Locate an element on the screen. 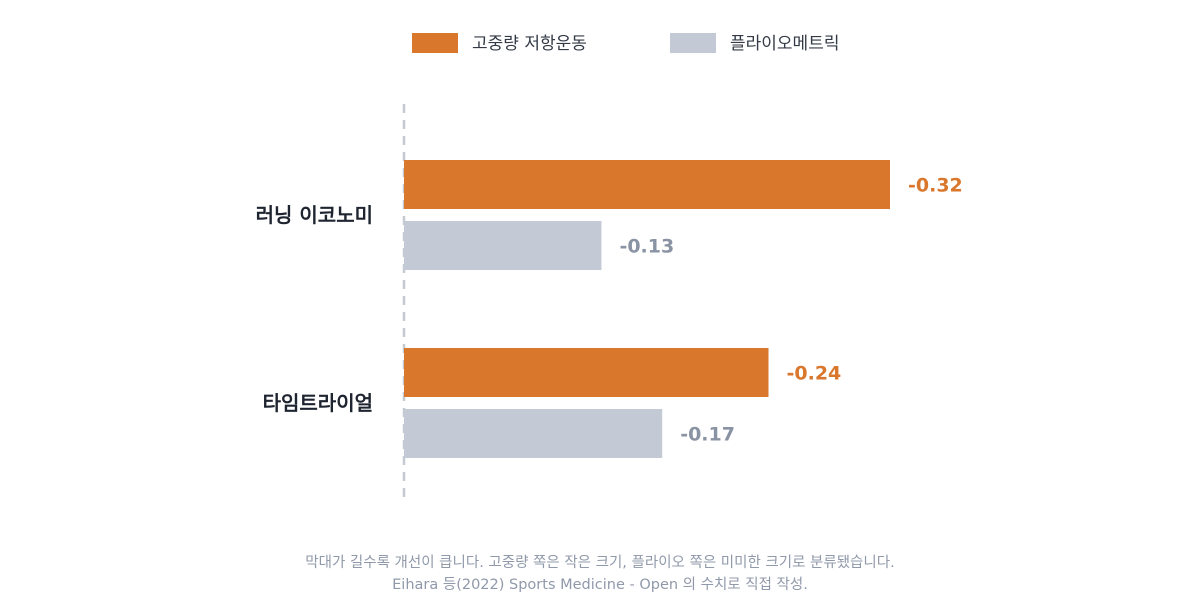 Image resolution: width=1200 pixels, height=612 pixels. value-label-time-trial-heavy-resistance: -0.24 is located at coordinates (814, 374).